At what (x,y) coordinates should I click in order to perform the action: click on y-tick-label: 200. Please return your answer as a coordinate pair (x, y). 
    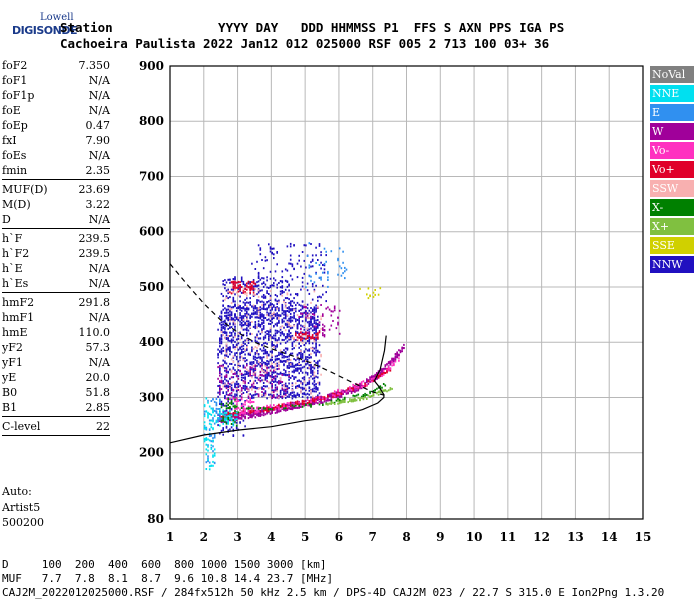
    Looking at the image, I should click on (151, 453).